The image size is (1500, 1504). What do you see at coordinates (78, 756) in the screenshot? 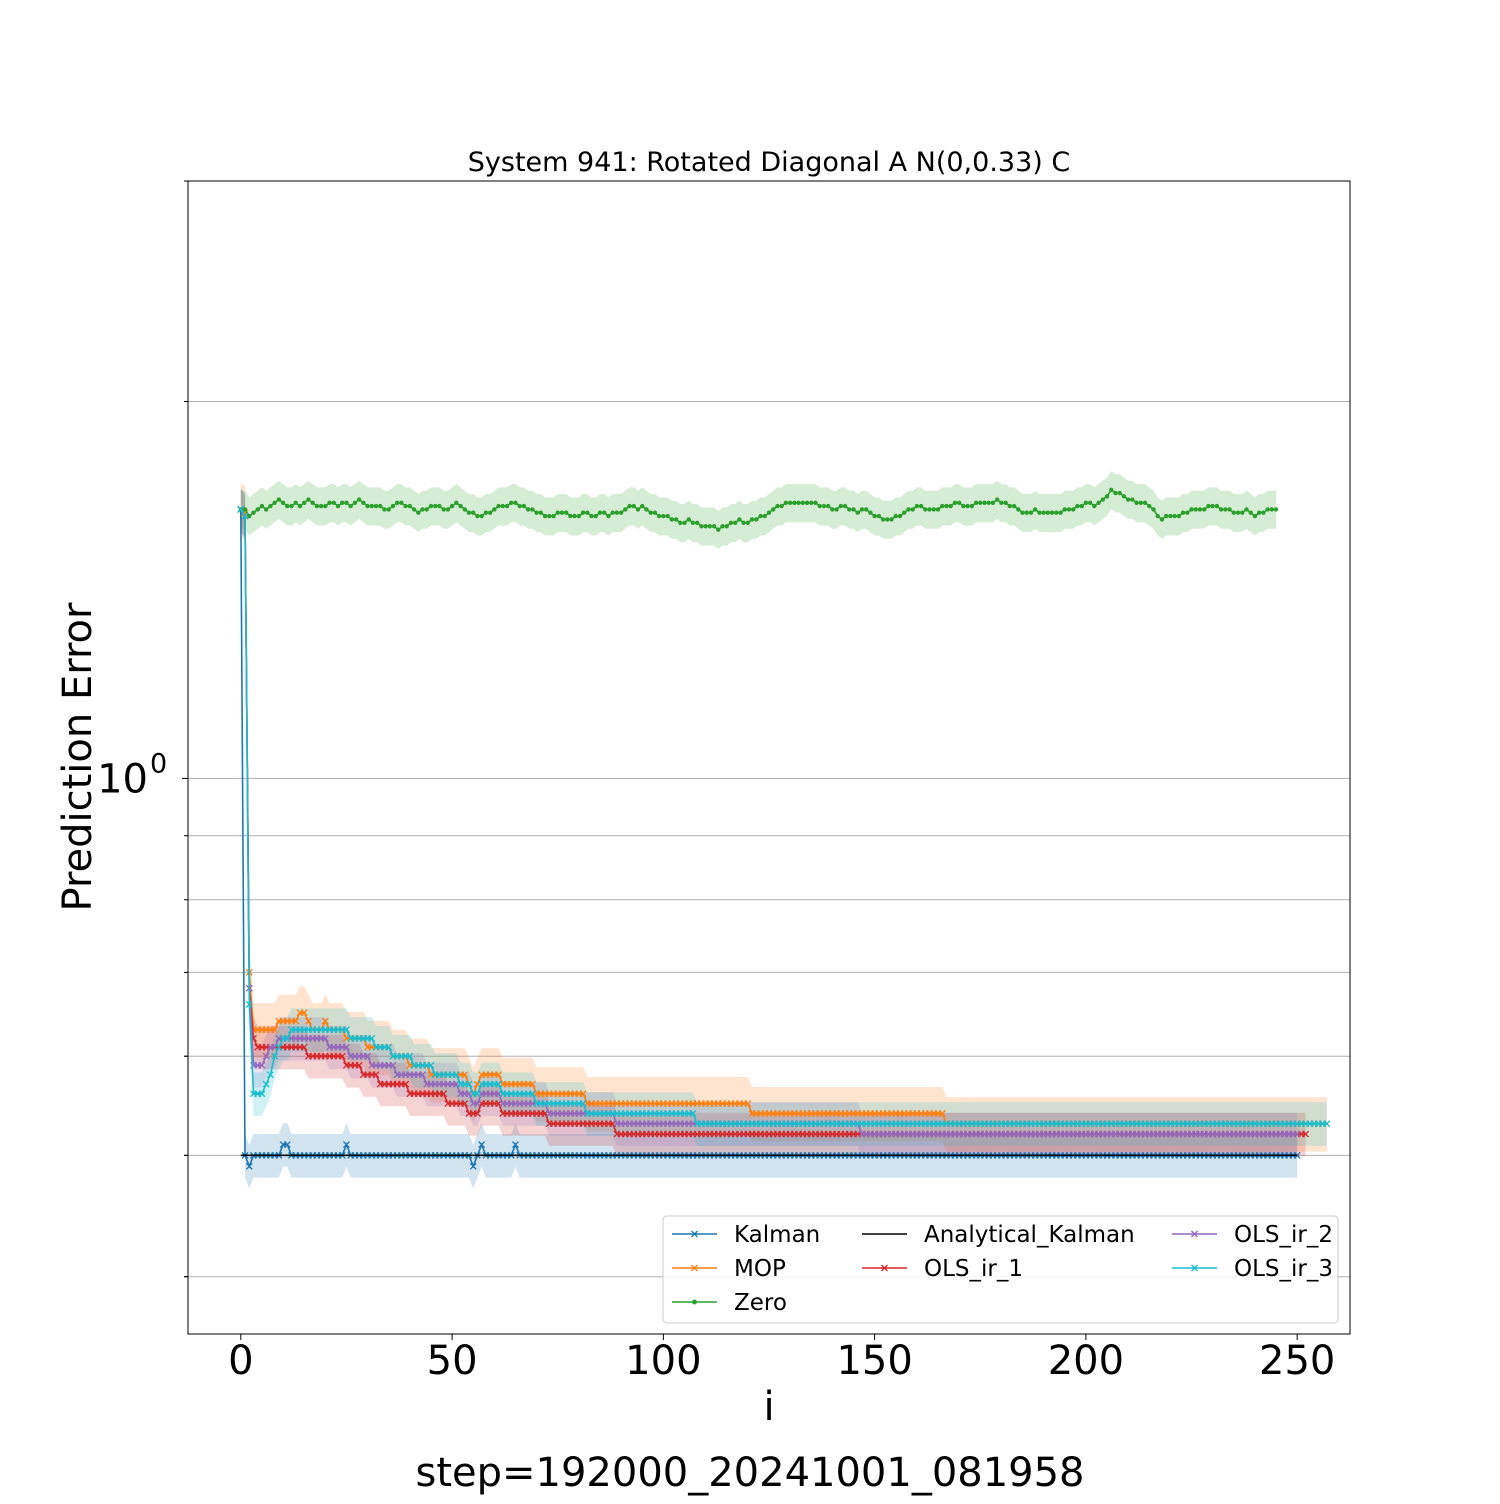
I see `y-axis-label: Prediction Error` at bounding box center [78, 756].